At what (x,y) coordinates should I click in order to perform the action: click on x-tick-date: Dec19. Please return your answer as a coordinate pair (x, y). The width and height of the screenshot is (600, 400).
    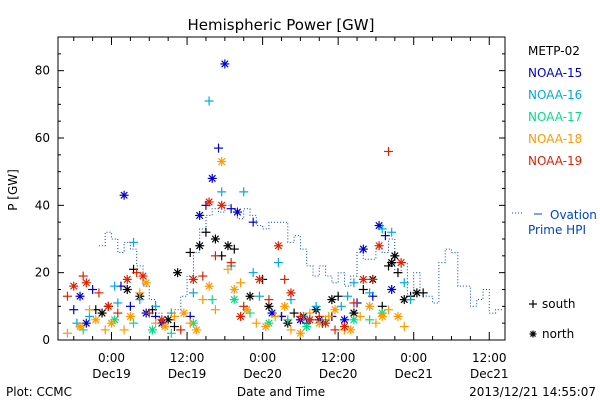
    Looking at the image, I should click on (111, 374).